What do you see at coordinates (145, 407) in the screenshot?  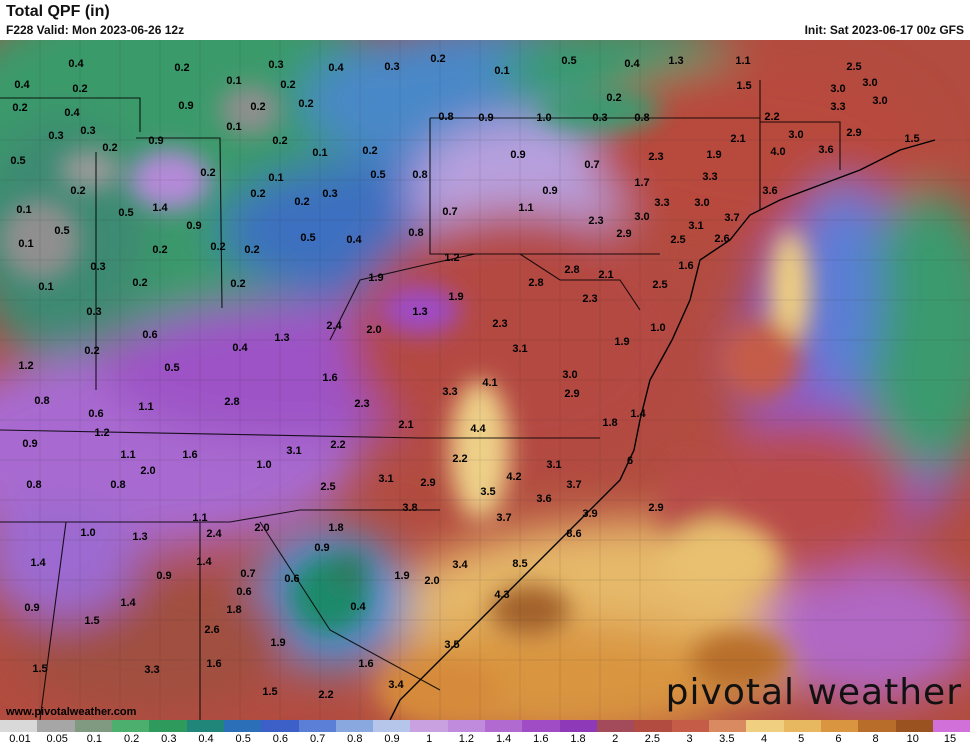 I see `qpf-value-label: 1.1` at bounding box center [145, 407].